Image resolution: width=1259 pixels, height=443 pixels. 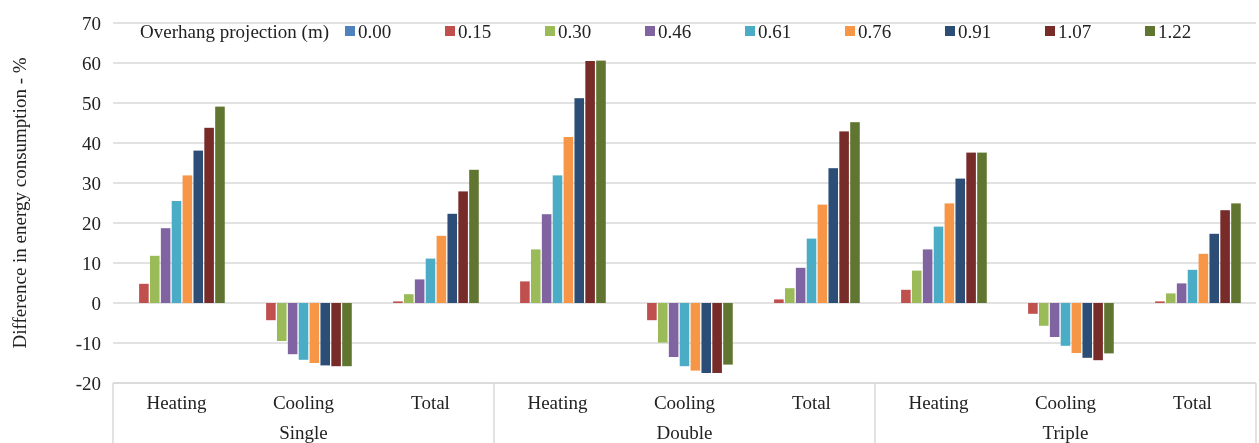 What do you see at coordinates (91, 143) in the screenshot?
I see `y-tick-label: 40` at bounding box center [91, 143].